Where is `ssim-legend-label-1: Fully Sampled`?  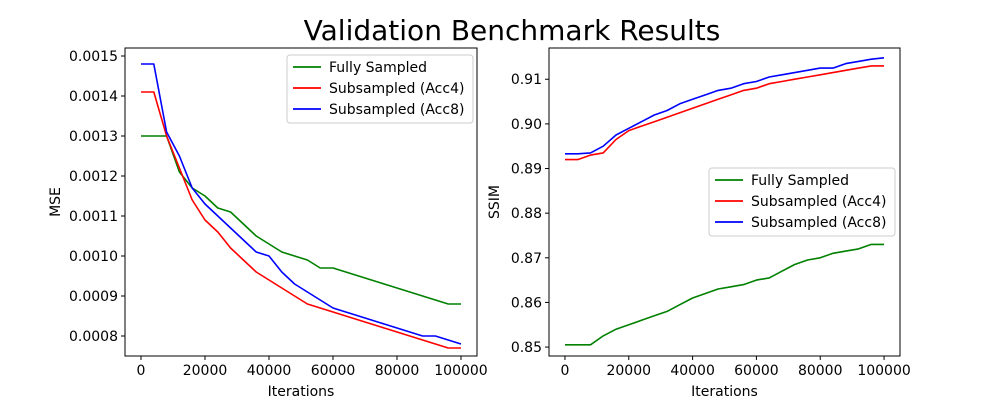 ssim-legend-label-1: Fully Sampled is located at coordinates (800, 181).